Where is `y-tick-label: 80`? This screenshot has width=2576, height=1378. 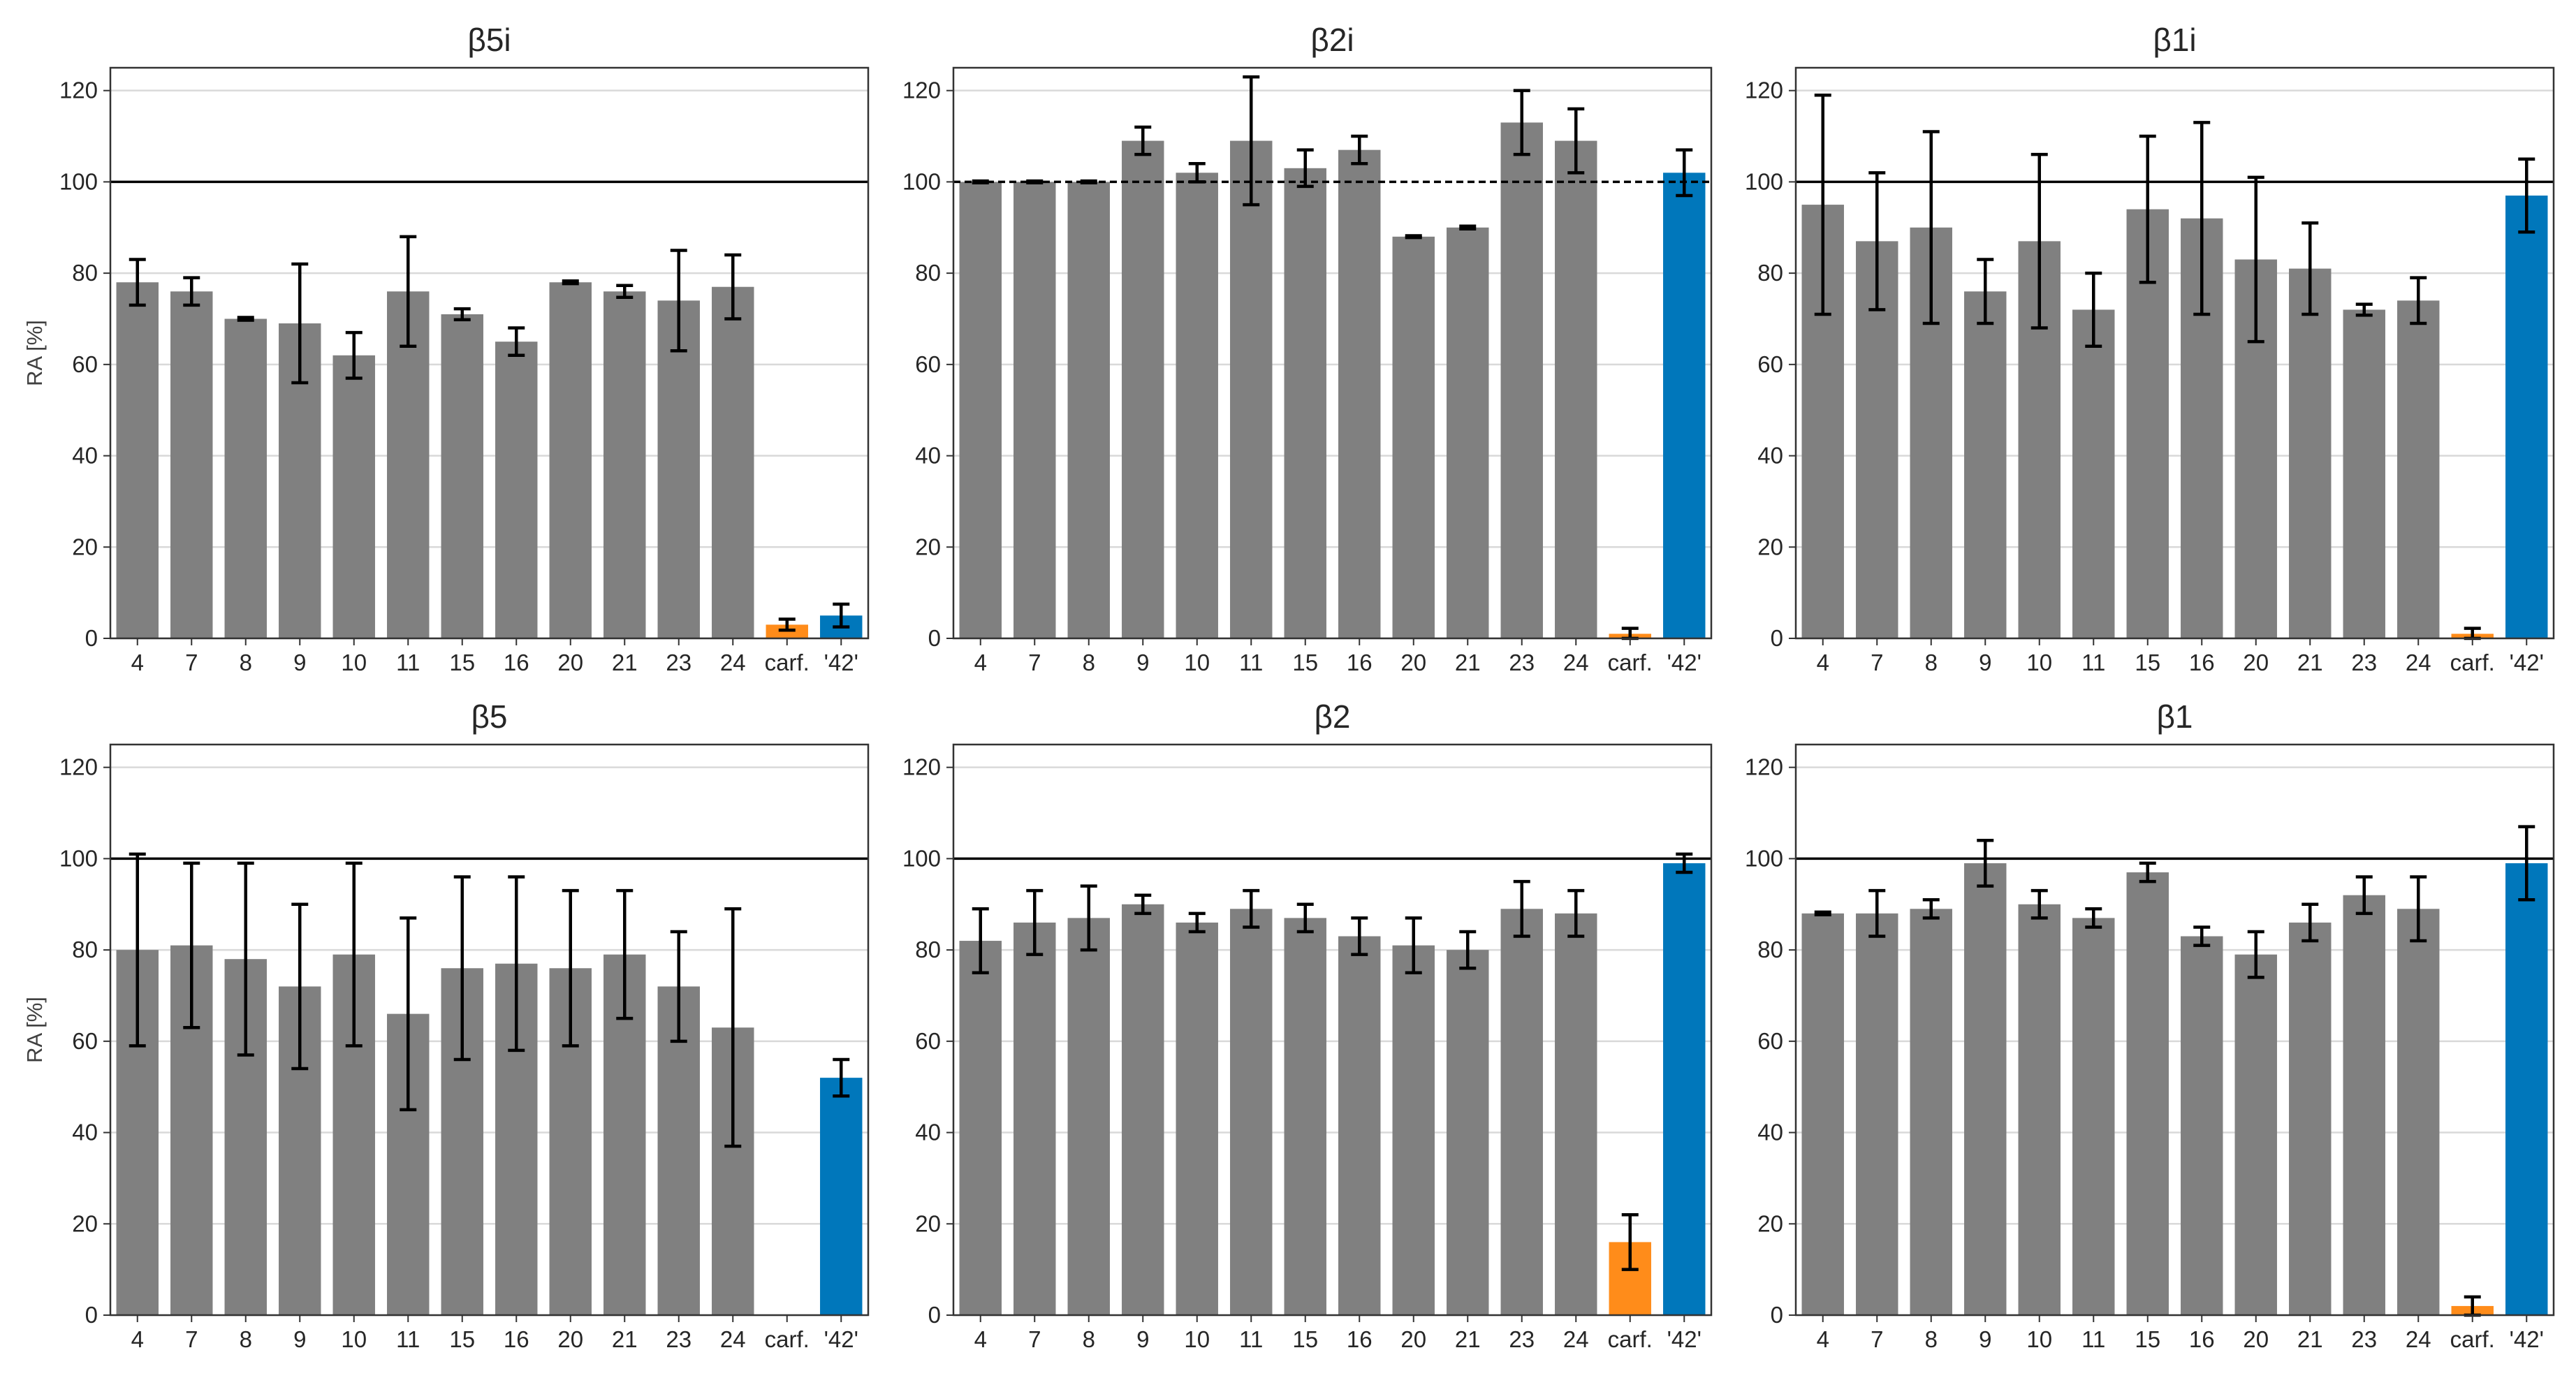
y-tick-label: 80 is located at coordinates (1770, 273).